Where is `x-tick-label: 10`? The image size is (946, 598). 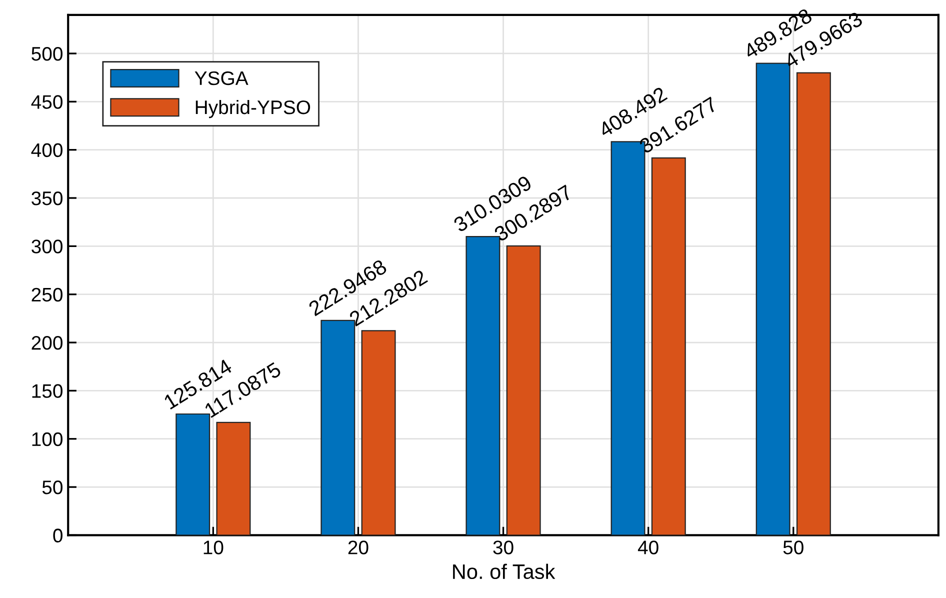 x-tick-label: 10 is located at coordinates (214, 547).